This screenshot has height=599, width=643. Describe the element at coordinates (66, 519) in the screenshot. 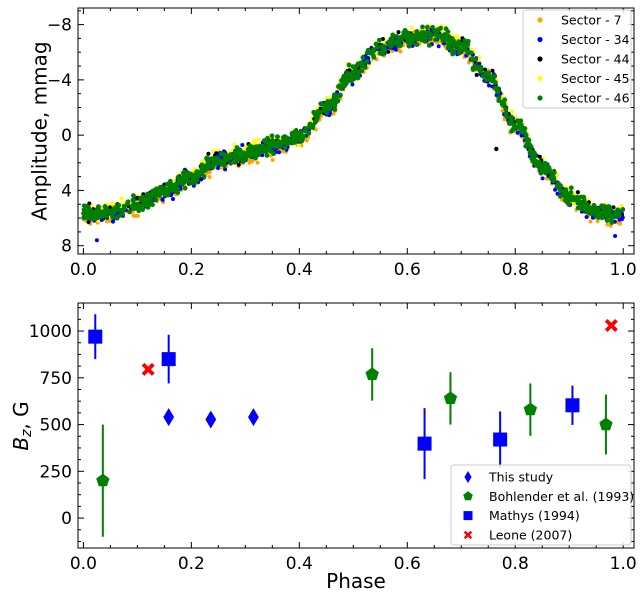

I see `bottom-y-tick-label: 0` at that location.